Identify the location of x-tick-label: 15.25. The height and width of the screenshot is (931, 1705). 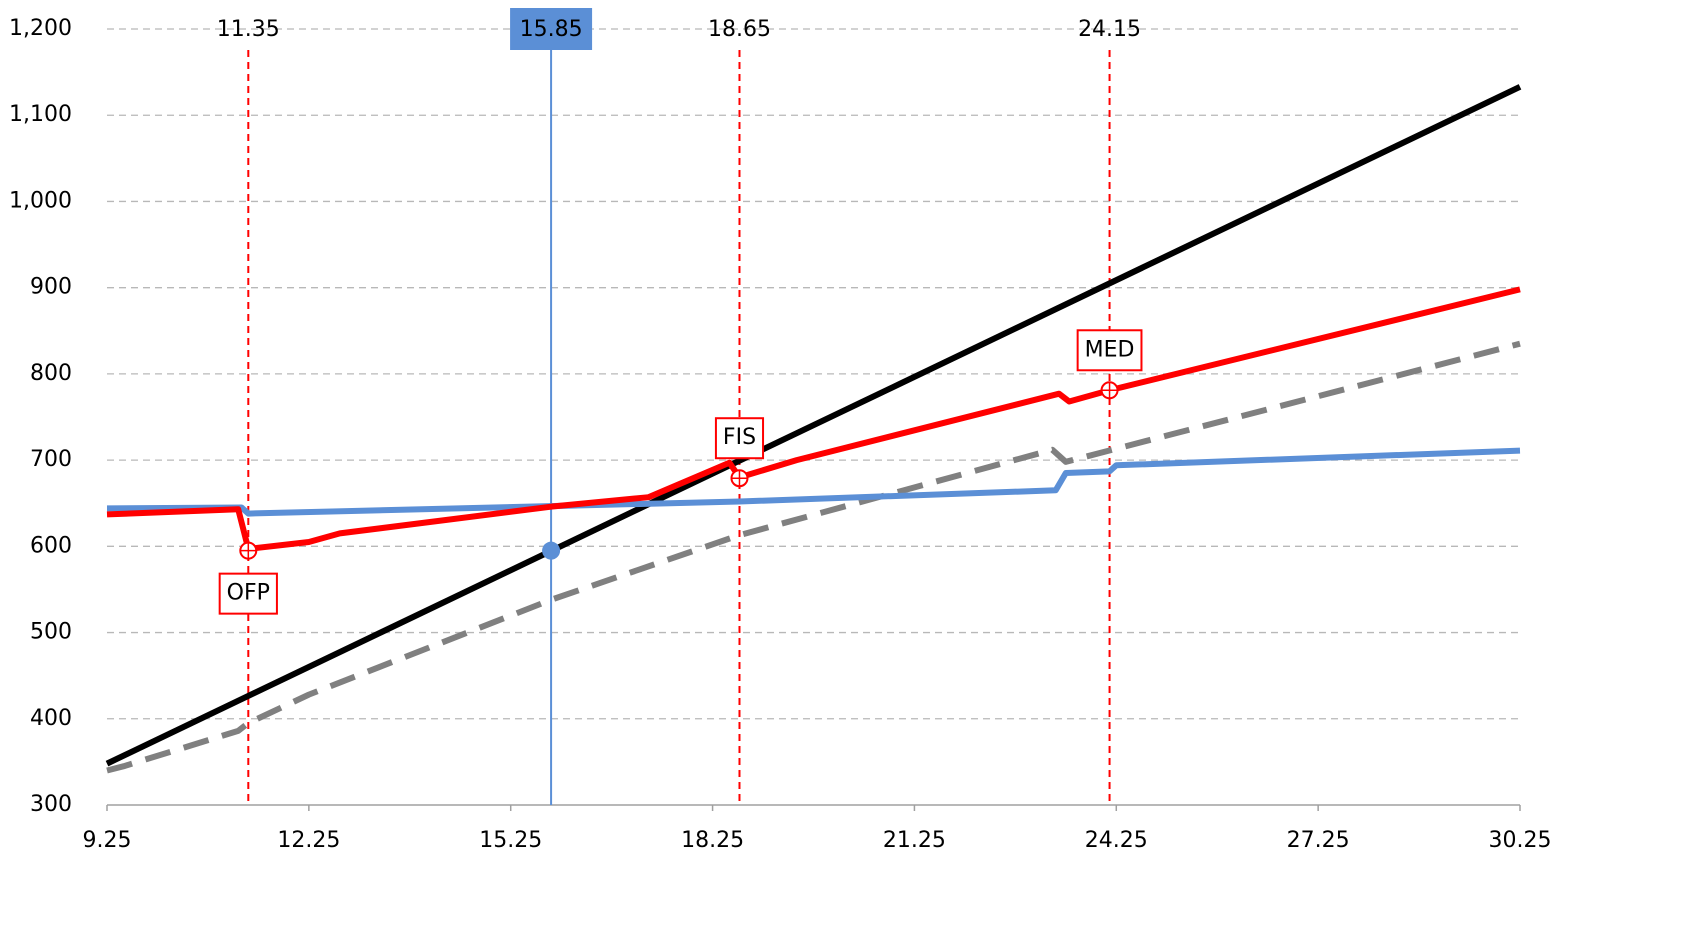
(510, 840).